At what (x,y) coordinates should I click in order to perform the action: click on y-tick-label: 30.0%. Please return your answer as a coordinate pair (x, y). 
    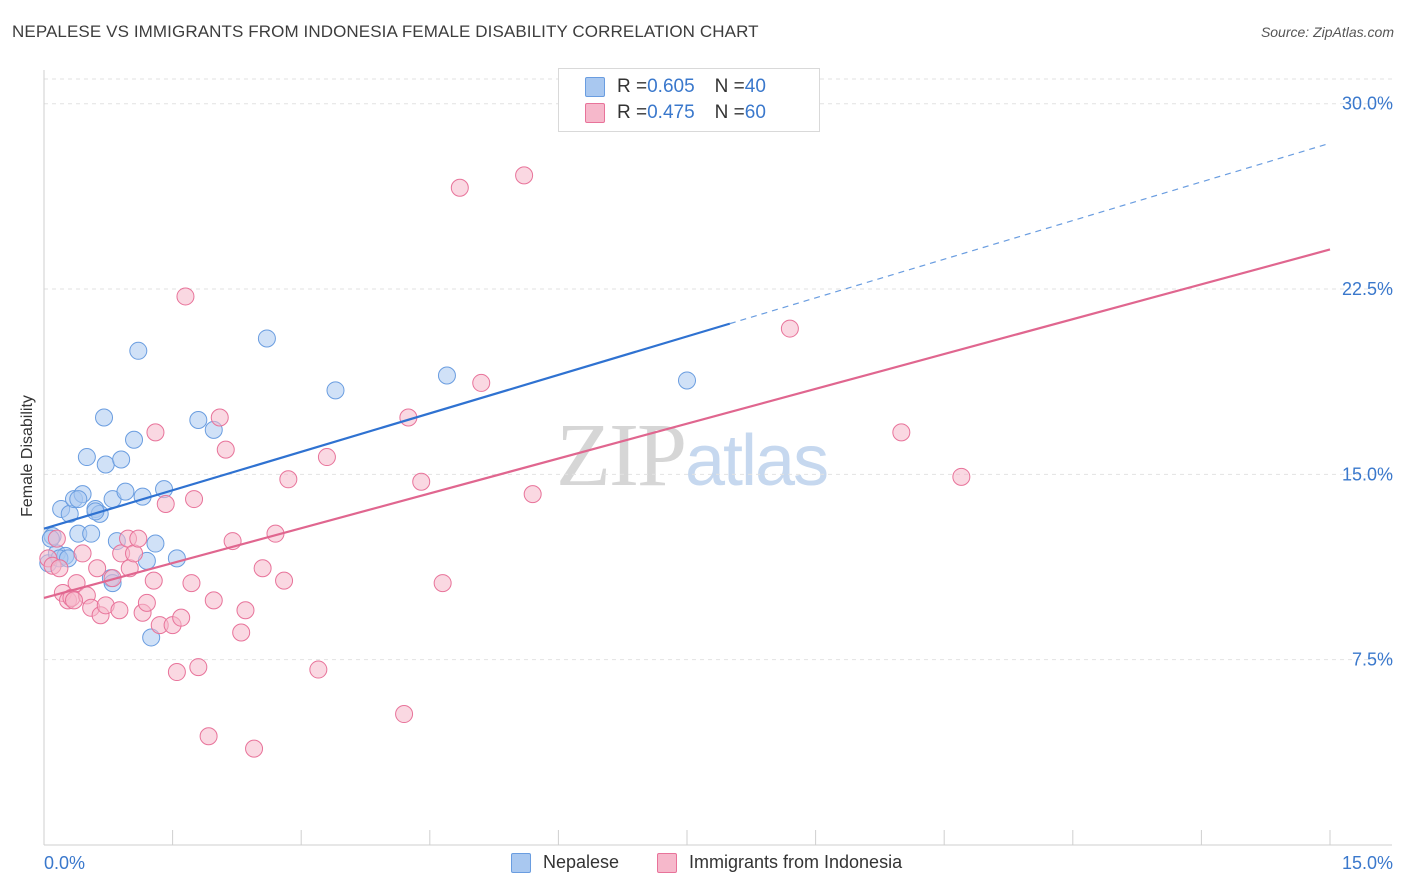
    Looking at the image, I should click on (1367, 104).